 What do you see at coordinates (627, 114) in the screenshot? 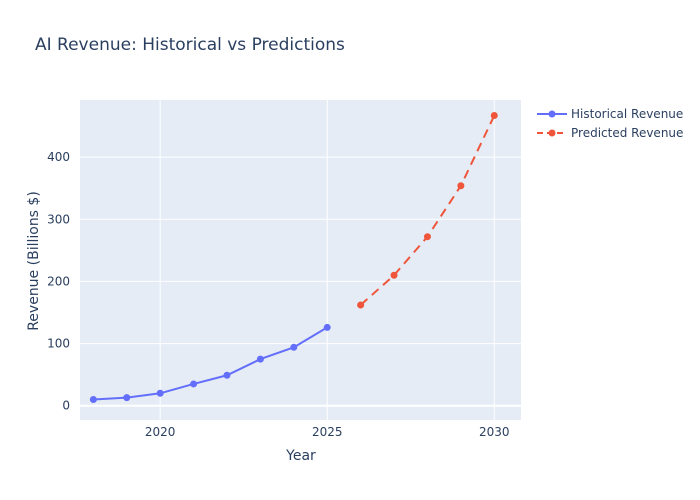
I see `legend-label: Historical Revenue` at bounding box center [627, 114].